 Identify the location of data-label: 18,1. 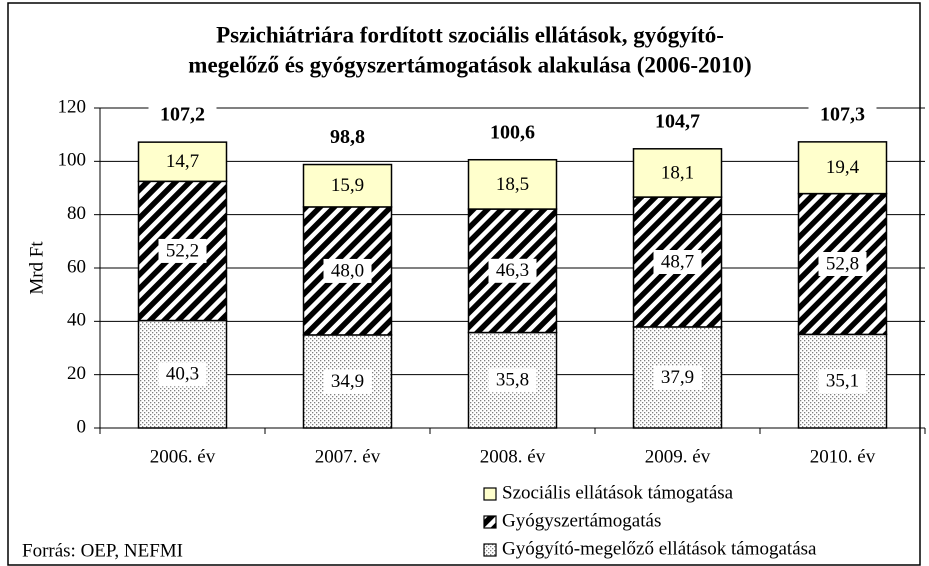
(677, 172).